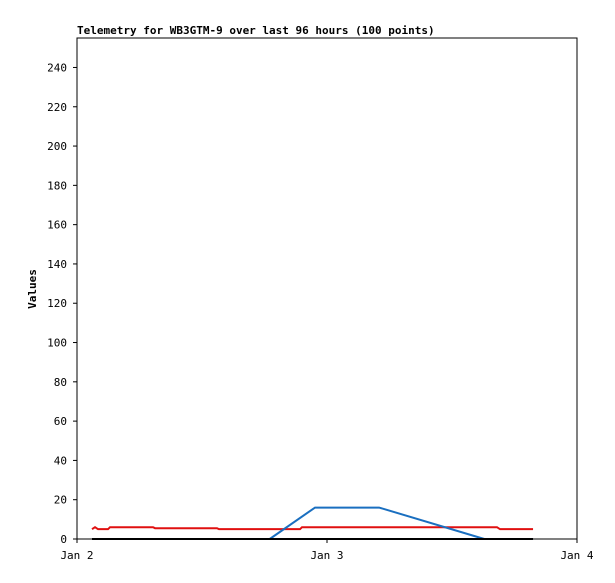 The image size is (615, 583). What do you see at coordinates (60, 500) in the screenshot?
I see `y-tick-label: 20` at bounding box center [60, 500].